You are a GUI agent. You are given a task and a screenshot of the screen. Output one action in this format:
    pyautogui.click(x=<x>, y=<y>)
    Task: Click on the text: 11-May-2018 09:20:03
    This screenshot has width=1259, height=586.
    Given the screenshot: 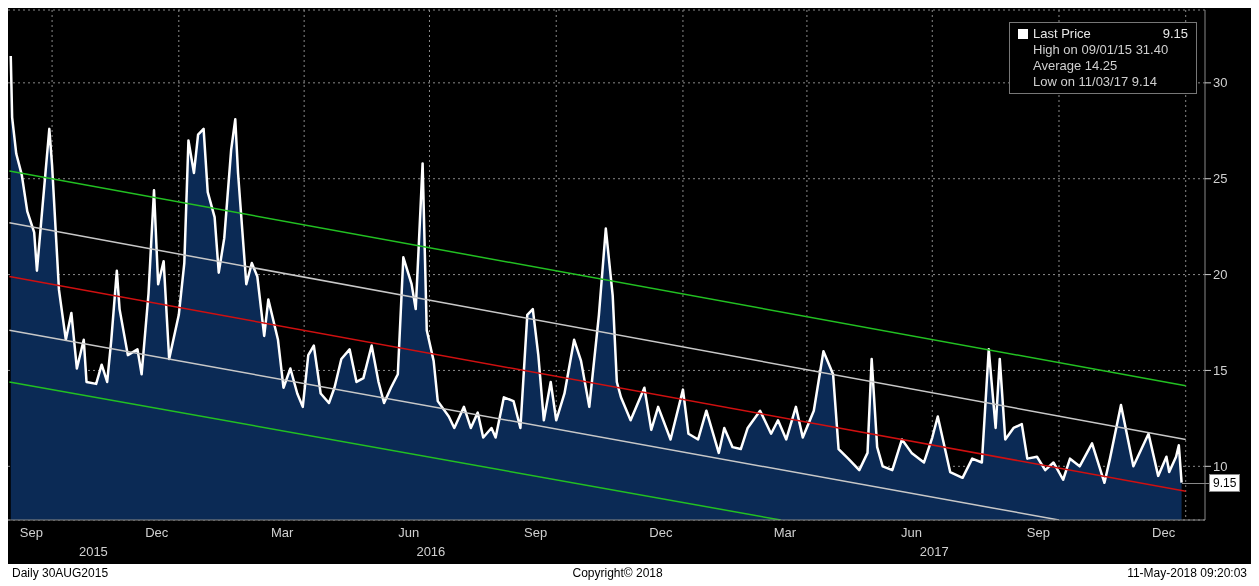 What is the action you would take?
    pyautogui.click(x=1187, y=573)
    